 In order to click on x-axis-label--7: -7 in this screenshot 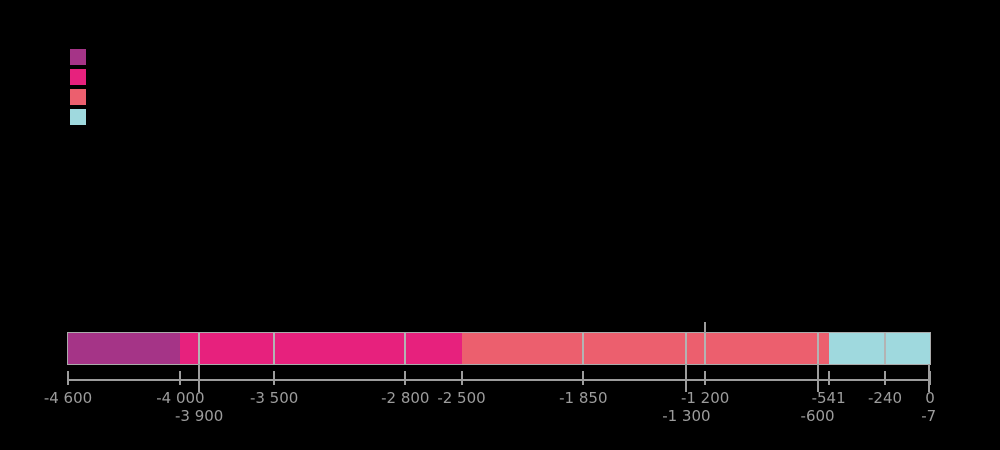, I will do `click(929, 416)`.